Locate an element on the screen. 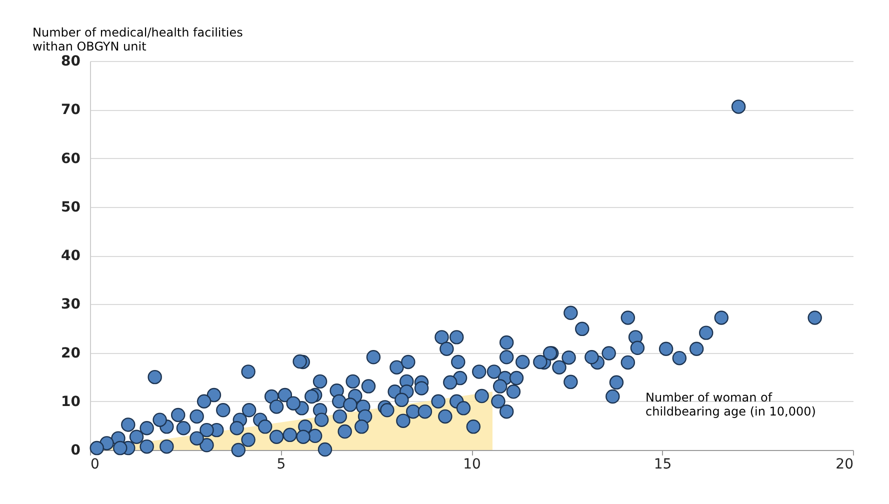  y-tick-label: 70 is located at coordinates (71, 110).